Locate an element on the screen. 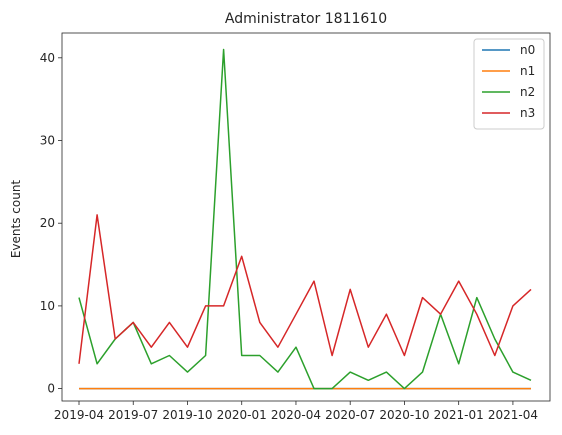  chart-title: Administrator 1811610 is located at coordinates (306, 19).